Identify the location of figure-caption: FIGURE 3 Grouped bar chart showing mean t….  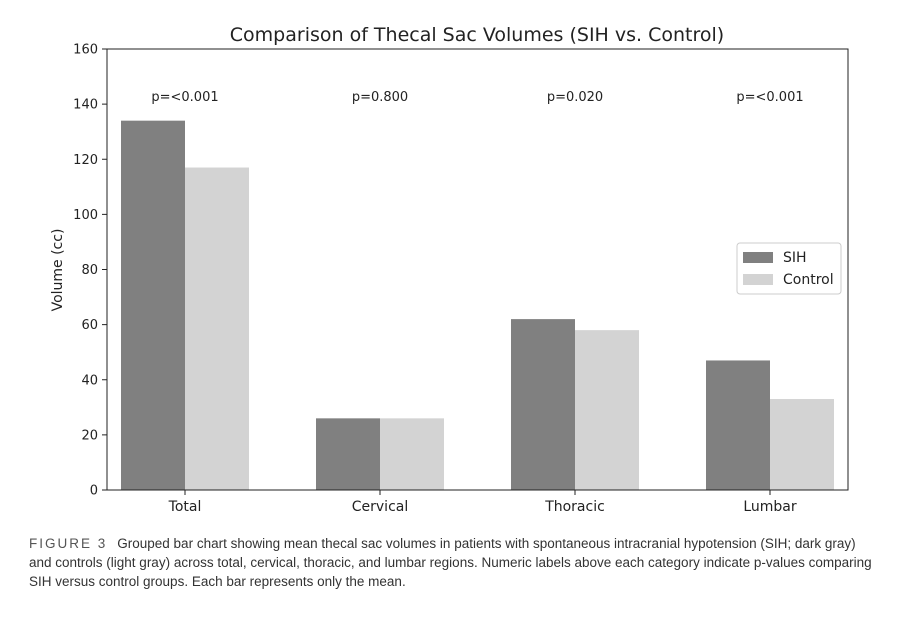
(454, 562).